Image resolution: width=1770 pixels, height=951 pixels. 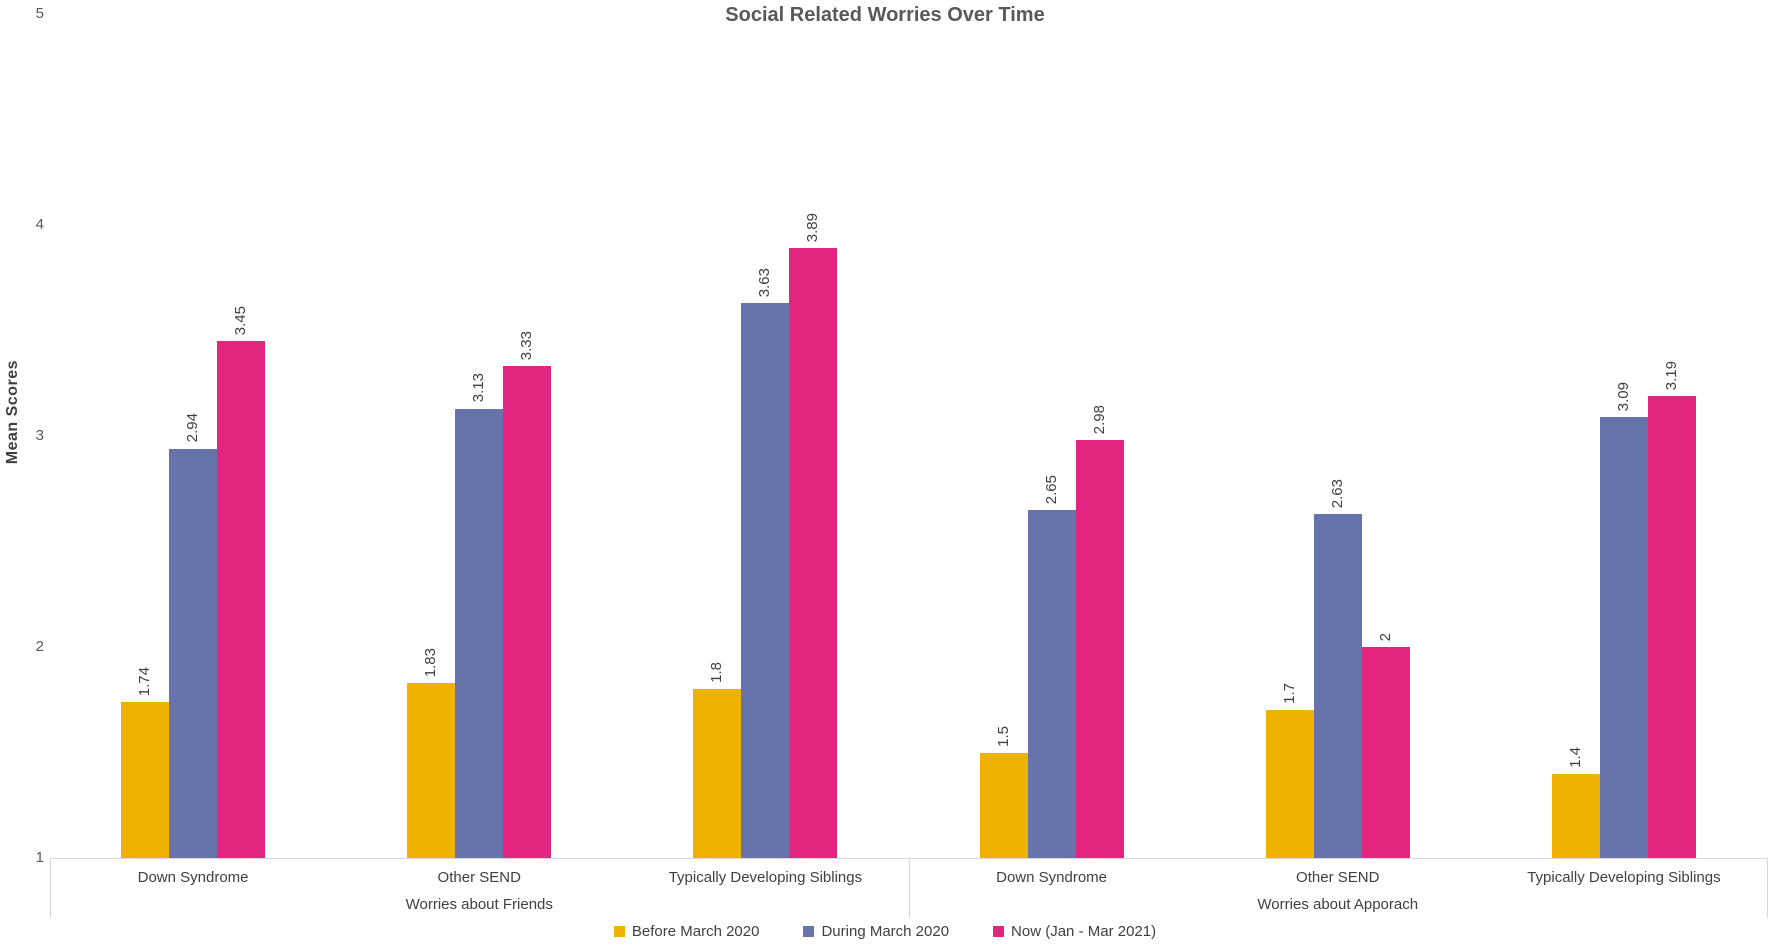 What do you see at coordinates (39, 224) in the screenshot?
I see `y-tick-label: 4` at bounding box center [39, 224].